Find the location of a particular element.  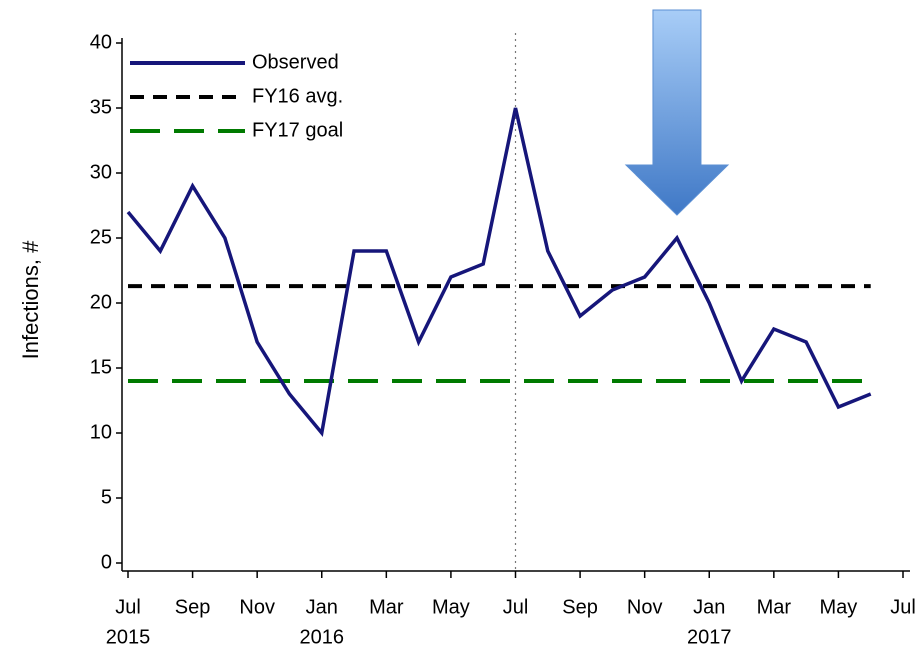

legend-label: FY16 avg. is located at coordinates (297, 96).